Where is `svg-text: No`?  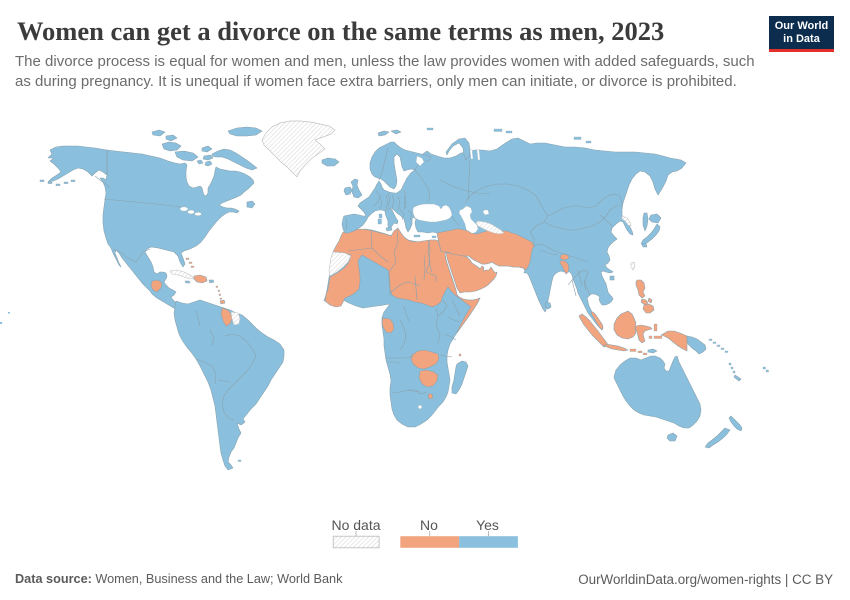 svg-text: No is located at coordinates (429, 525).